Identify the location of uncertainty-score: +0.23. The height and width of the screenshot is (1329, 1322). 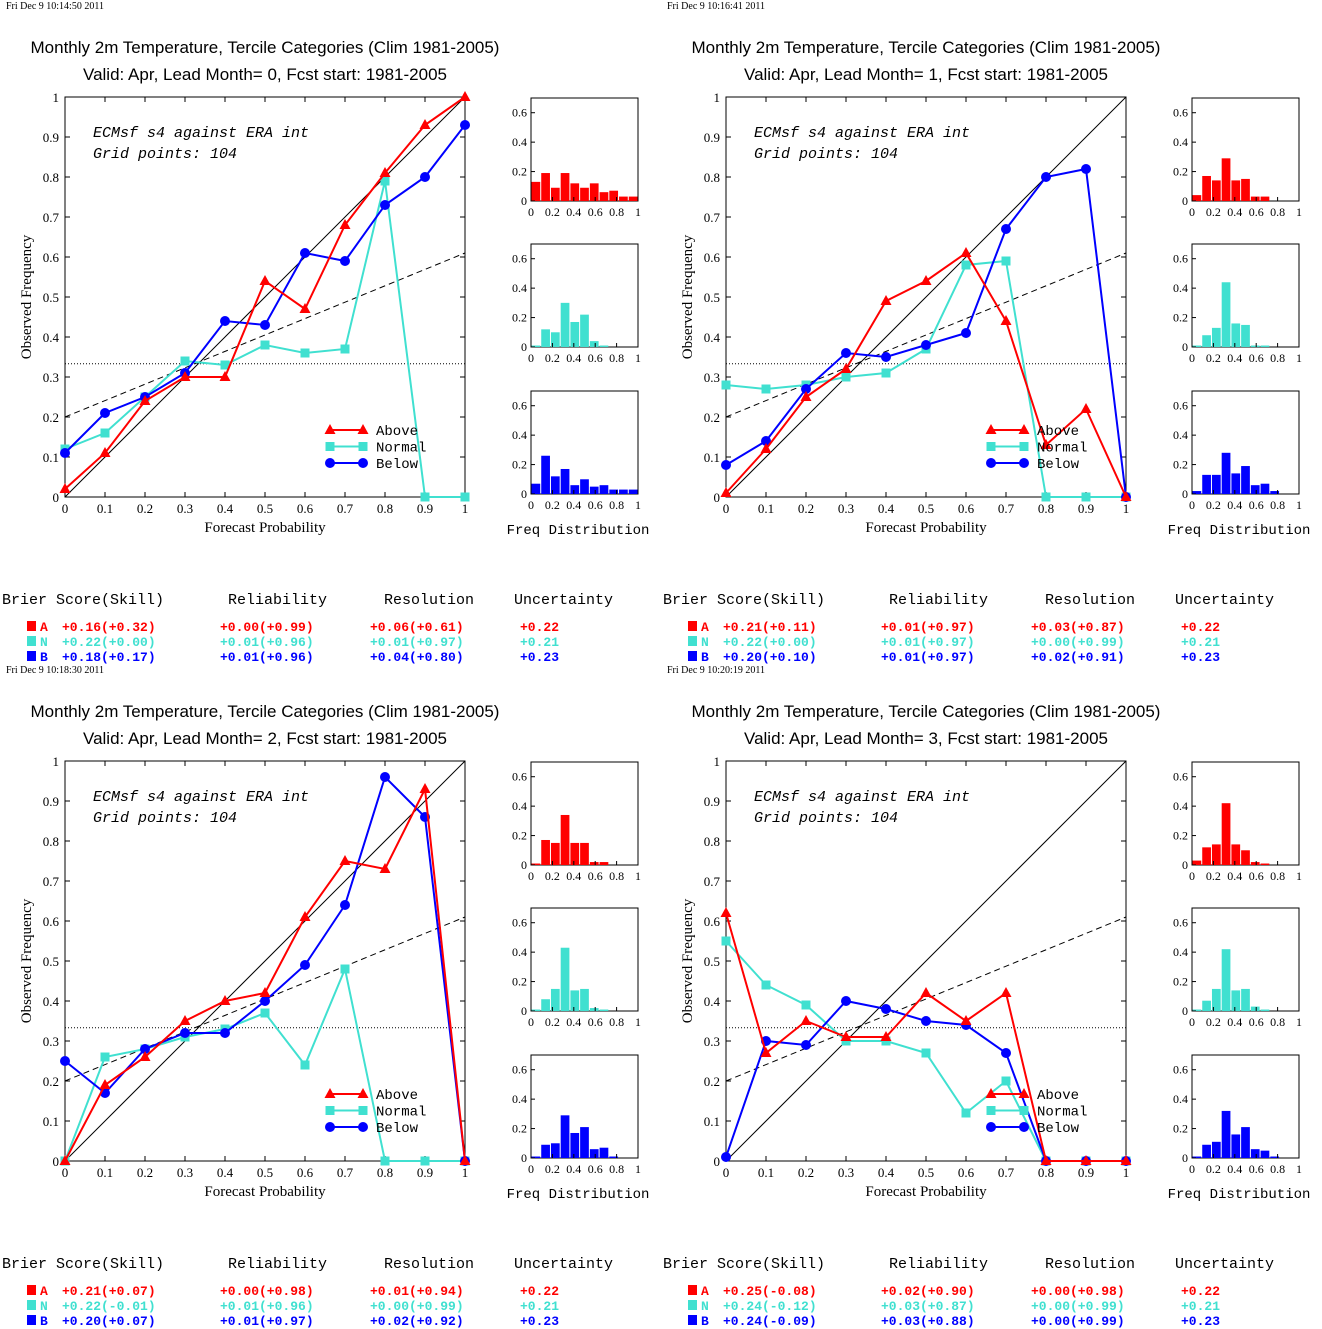
(1200, 1321).